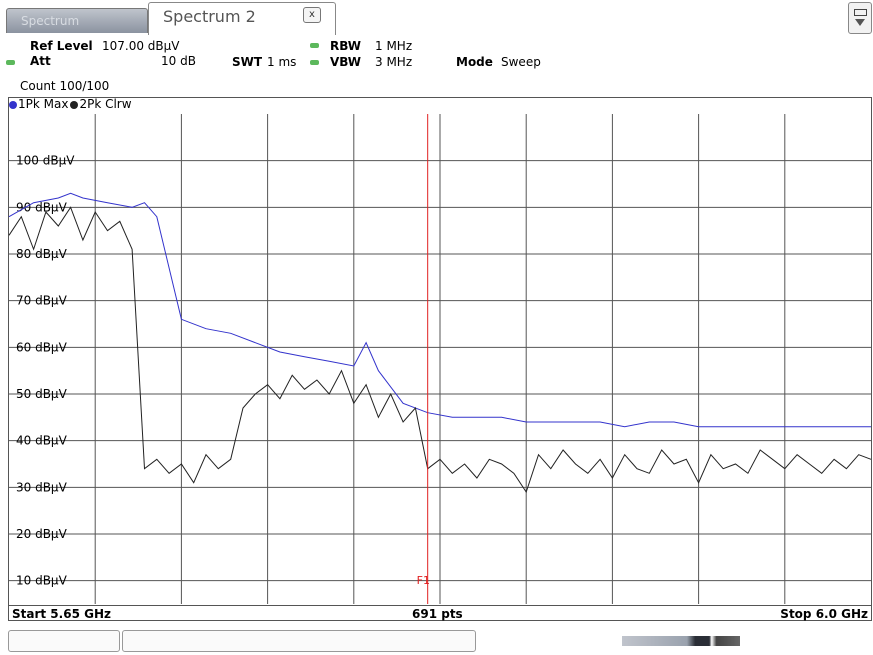 The image size is (873, 655). Describe the element at coordinates (860, 18) in the screenshot. I see `grid-menu-icon` at that location.